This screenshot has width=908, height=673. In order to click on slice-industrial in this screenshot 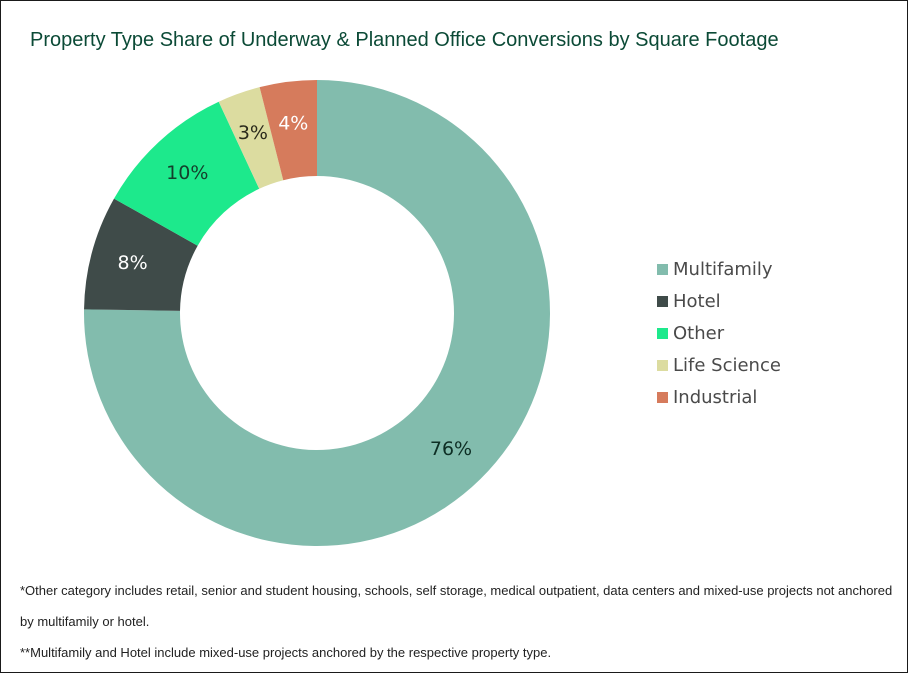, I will do `click(288, 130)`.